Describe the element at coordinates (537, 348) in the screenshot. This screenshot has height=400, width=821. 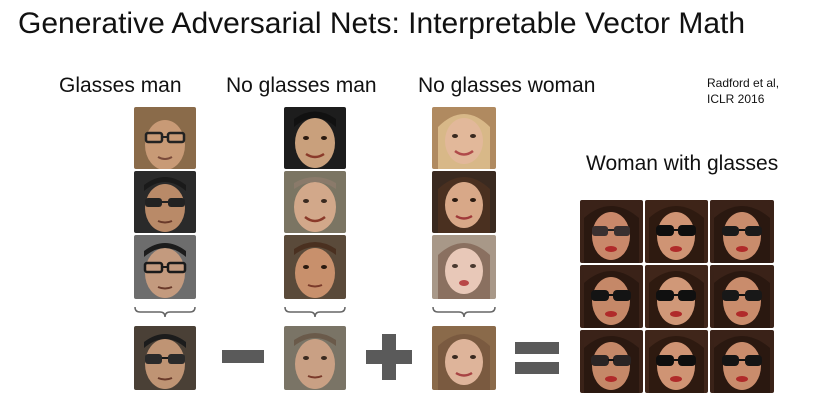
I see `equals-operator-icon` at that location.